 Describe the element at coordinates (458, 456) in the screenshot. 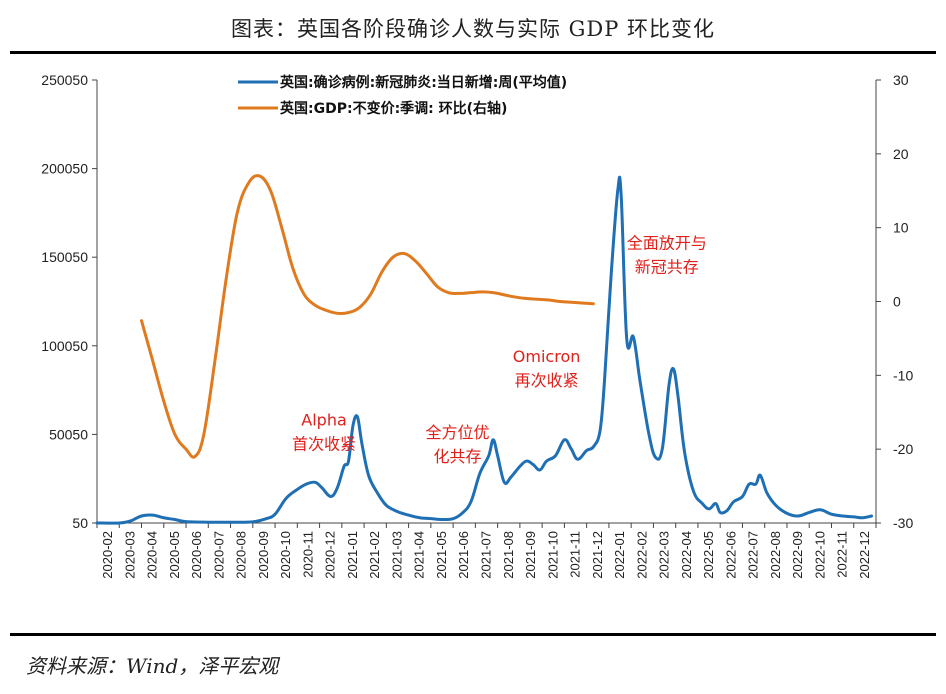

I see `annotation-label: 化共存` at that location.